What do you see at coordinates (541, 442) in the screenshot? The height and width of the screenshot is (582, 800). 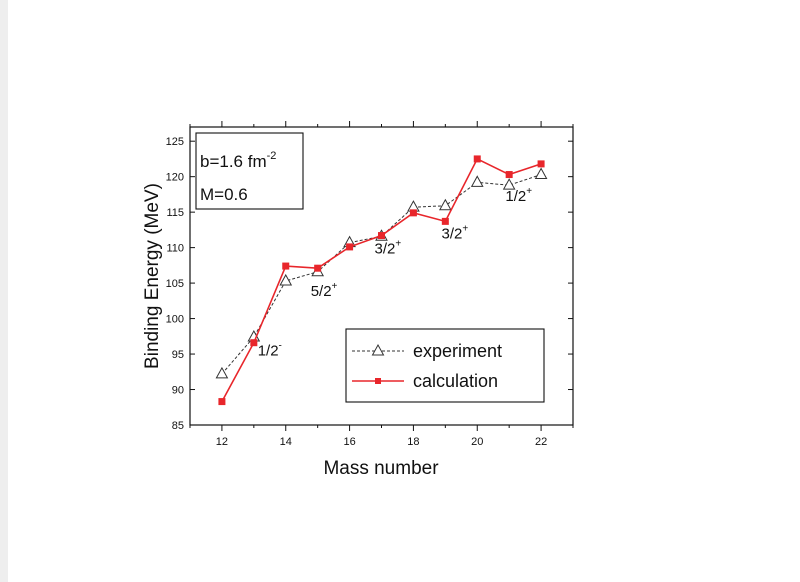 I see `x-tick-label: 22` at bounding box center [541, 442].